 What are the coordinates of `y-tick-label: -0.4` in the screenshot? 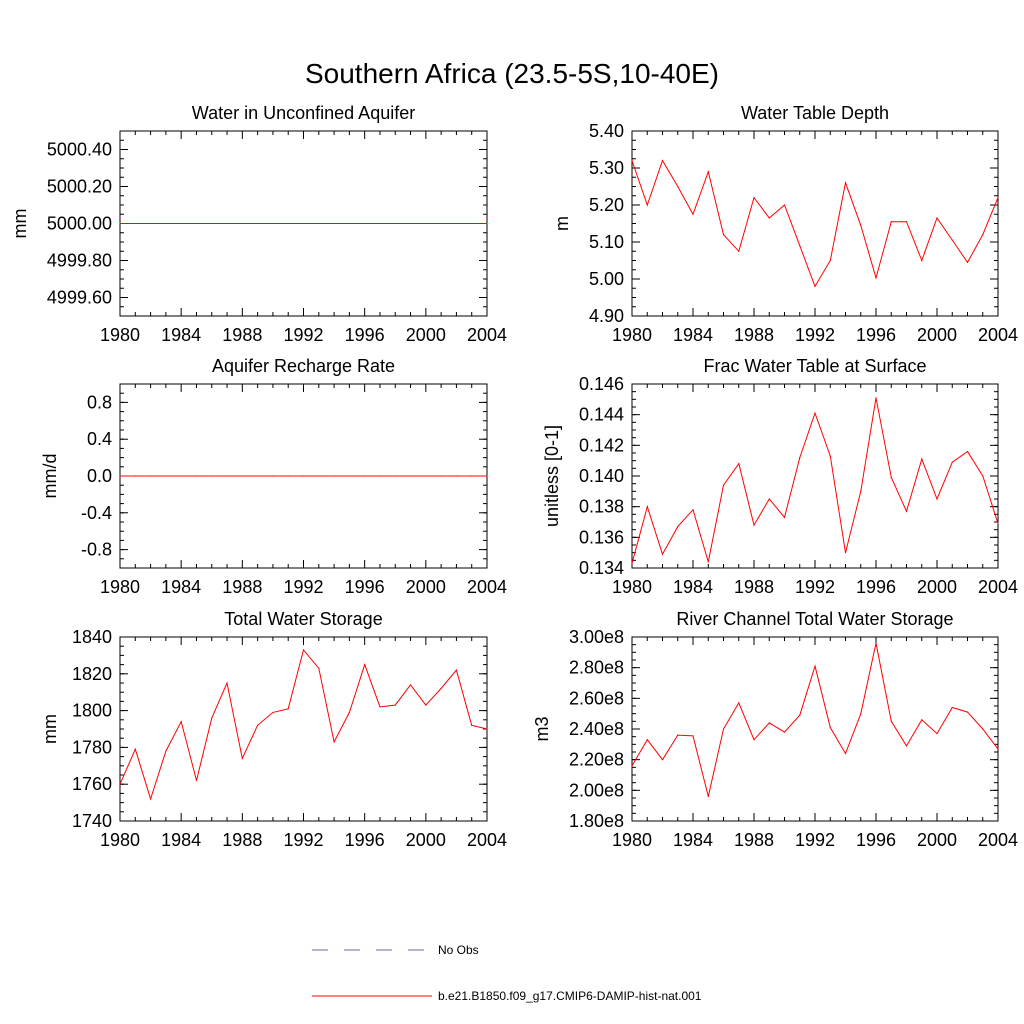 It's located at (96, 513).